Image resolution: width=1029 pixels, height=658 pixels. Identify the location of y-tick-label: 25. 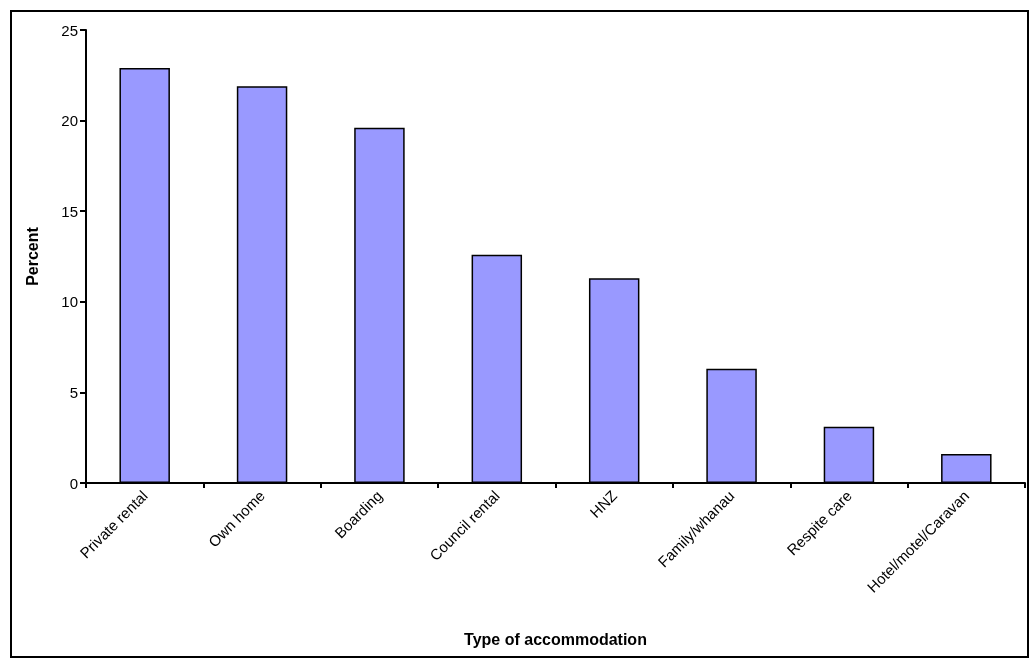
(69, 30).